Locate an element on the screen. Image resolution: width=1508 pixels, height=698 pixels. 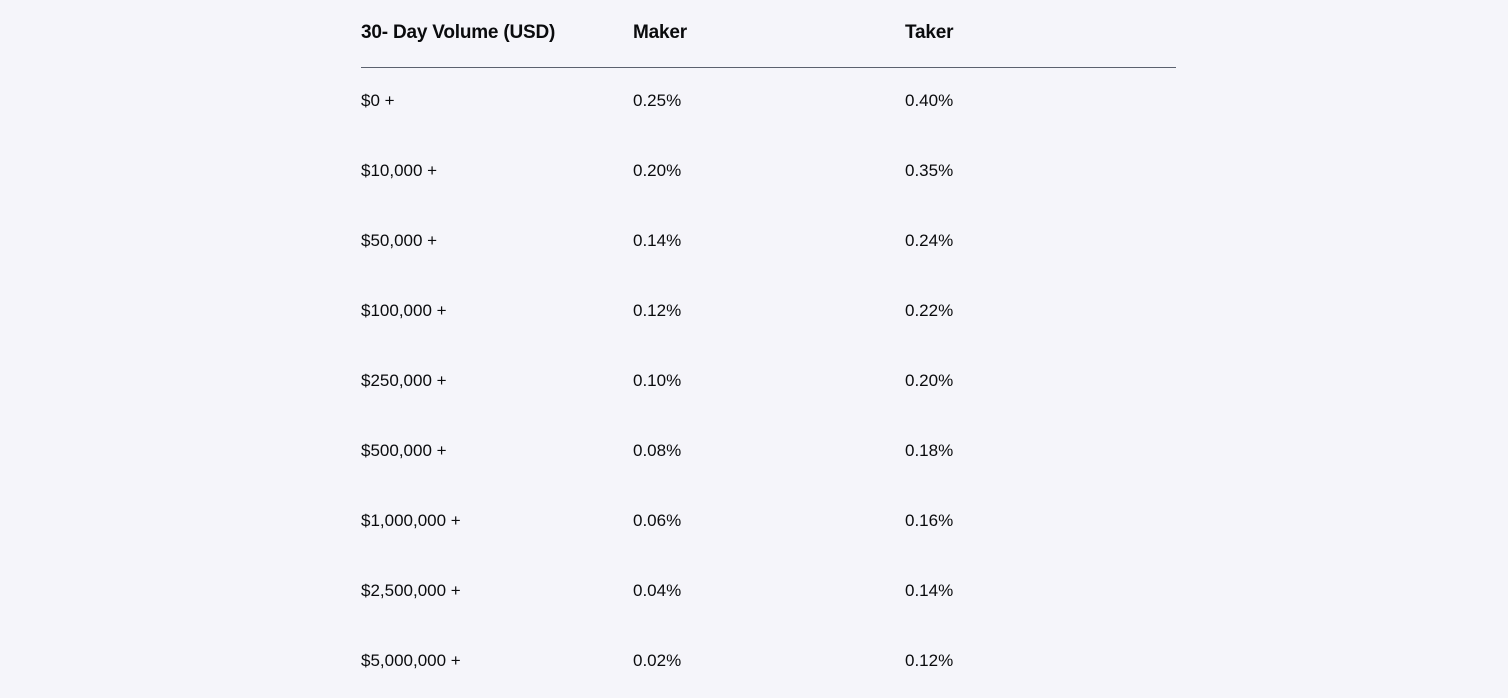
volume-cell: $5,000,000 + is located at coordinates (411, 660).